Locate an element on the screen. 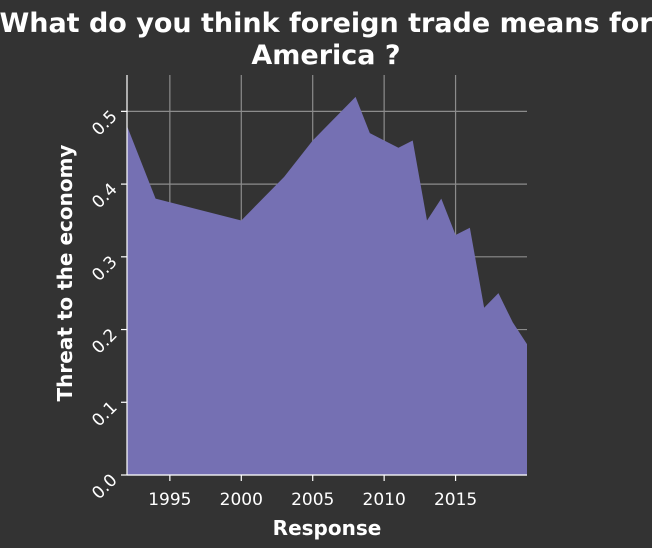  y-tick-label-2: 0.2 is located at coordinates (104, 341).